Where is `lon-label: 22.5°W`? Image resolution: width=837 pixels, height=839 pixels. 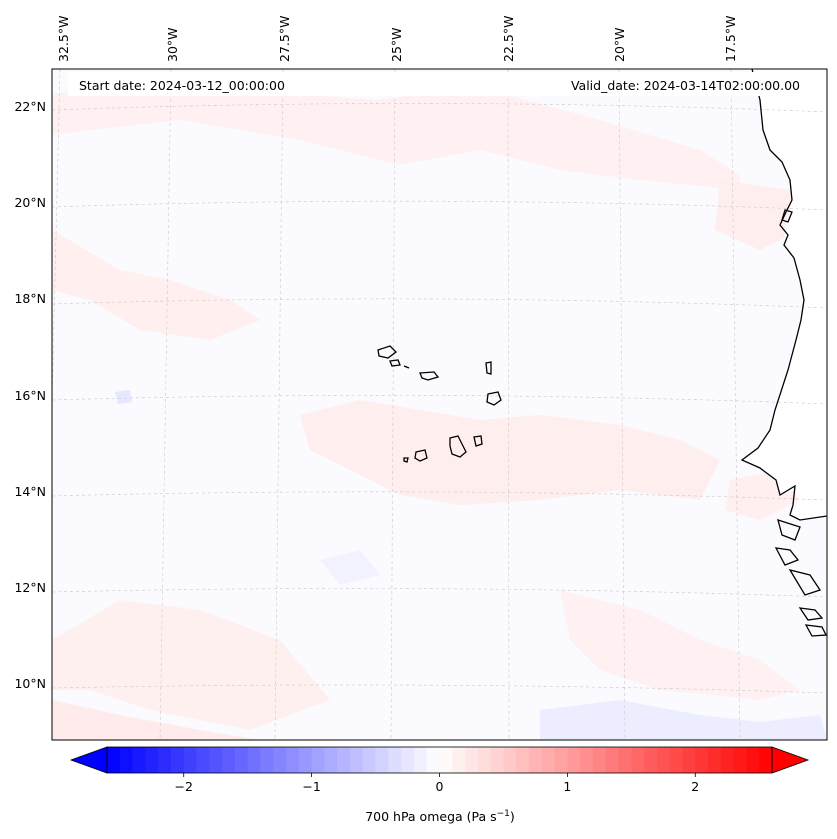 lon-label: 22.5°W is located at coordinates (508, 39).